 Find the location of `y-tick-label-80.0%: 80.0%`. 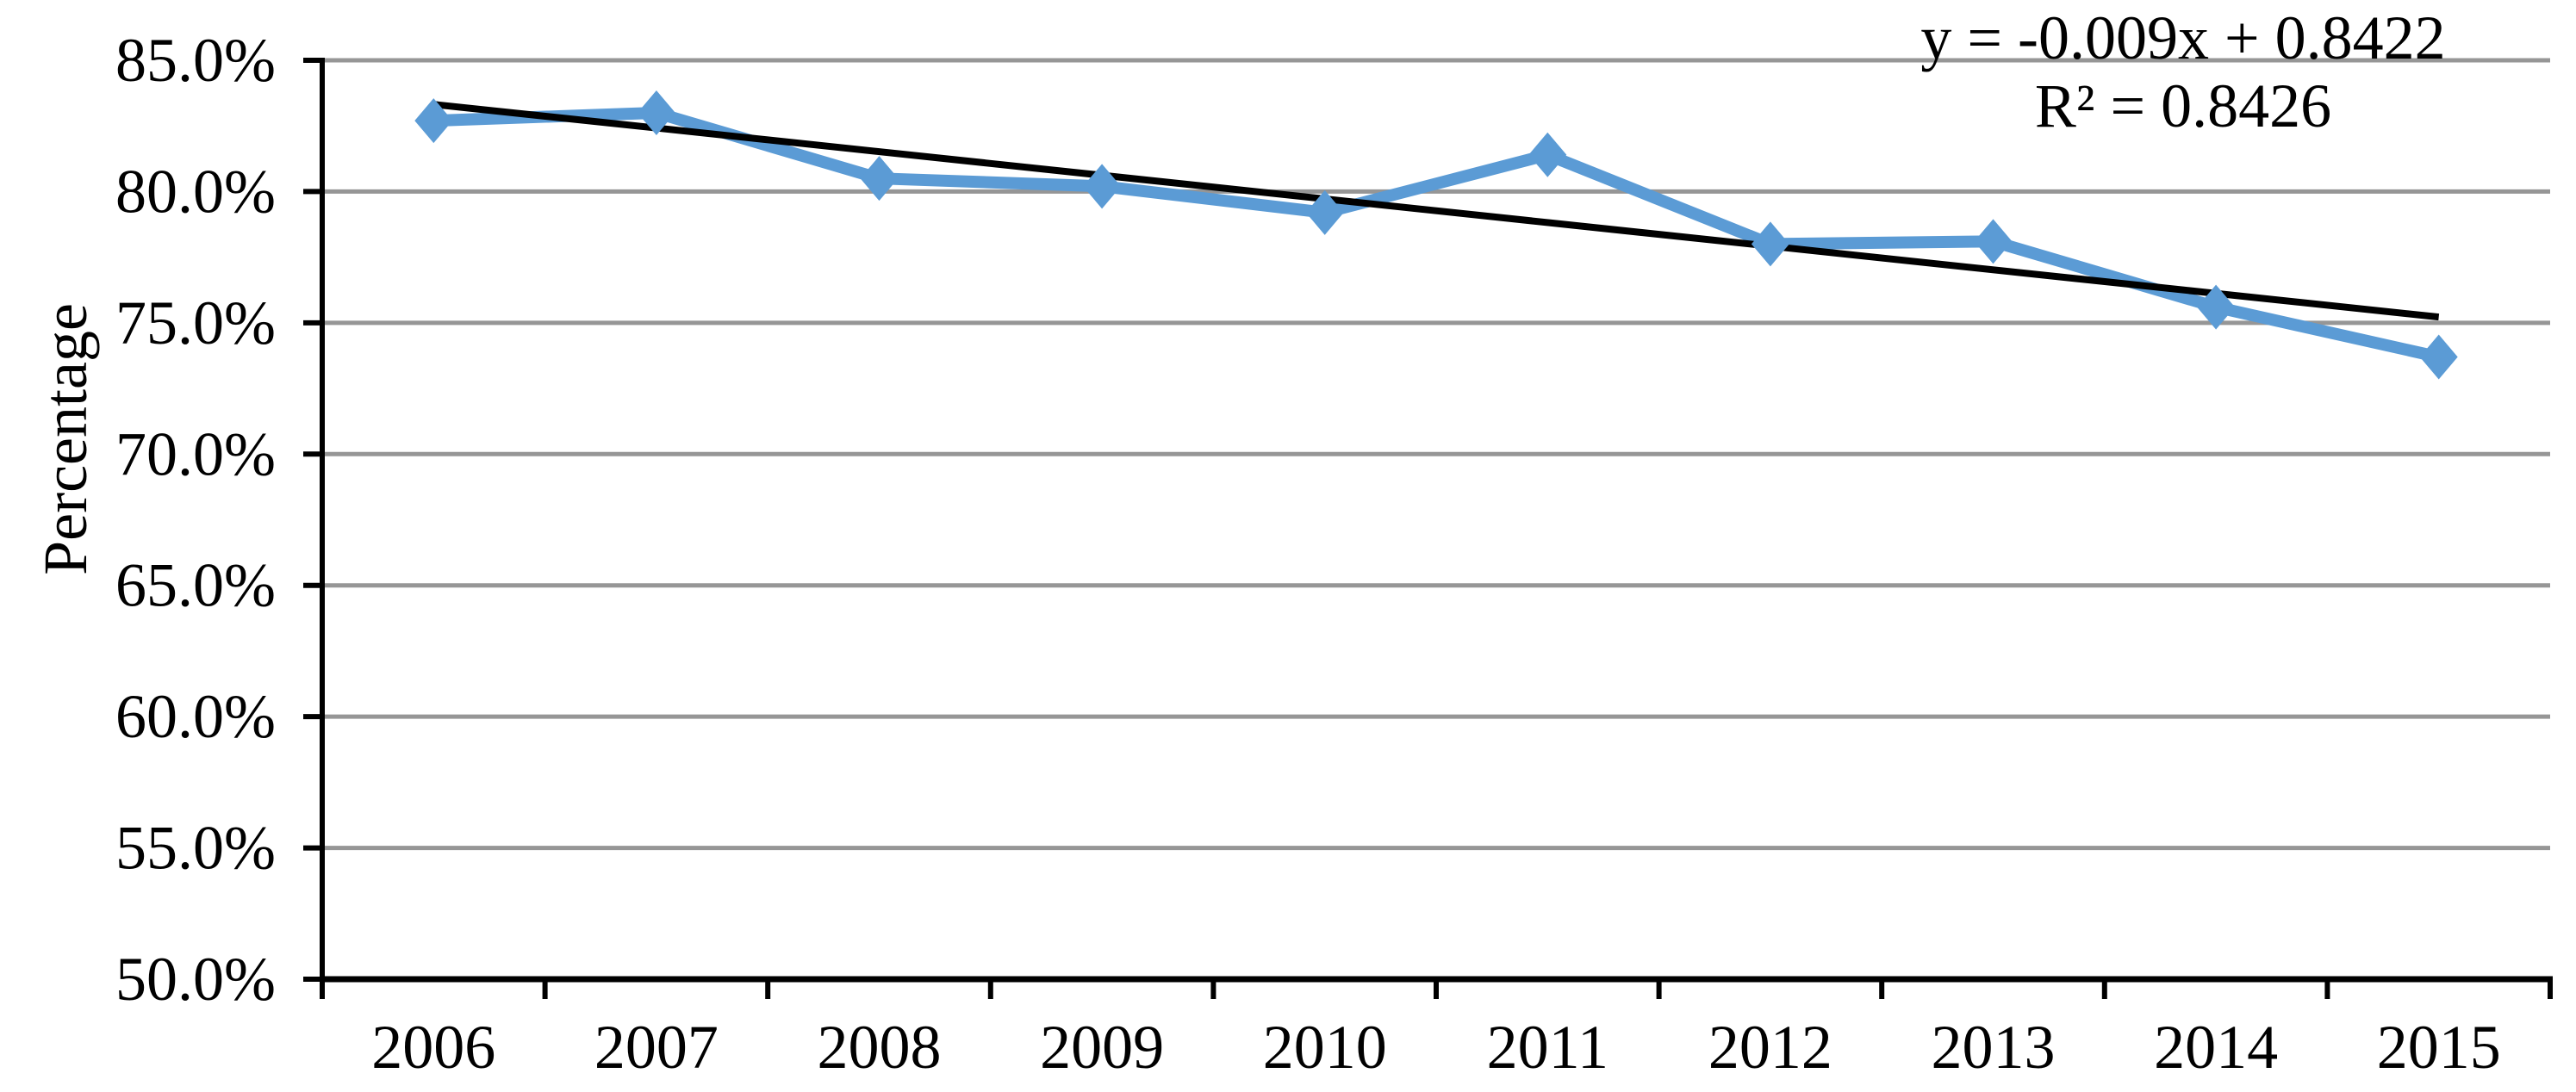

y-tick-label-80.0%: 80.0% is located at coordinates (196, 191).